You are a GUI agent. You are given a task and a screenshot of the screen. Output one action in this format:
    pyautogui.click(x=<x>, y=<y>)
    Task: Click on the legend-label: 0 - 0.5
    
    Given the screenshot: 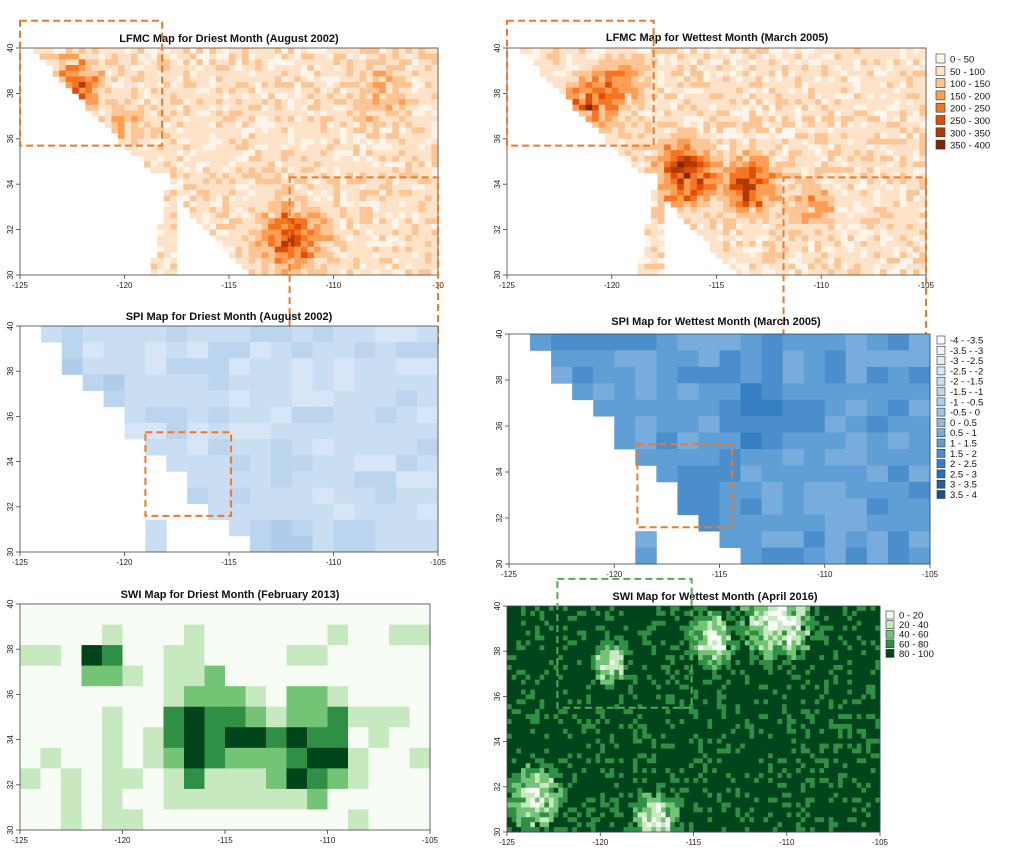 What is the action you would take?
    pyautogui.click(x=963, y=423)
    